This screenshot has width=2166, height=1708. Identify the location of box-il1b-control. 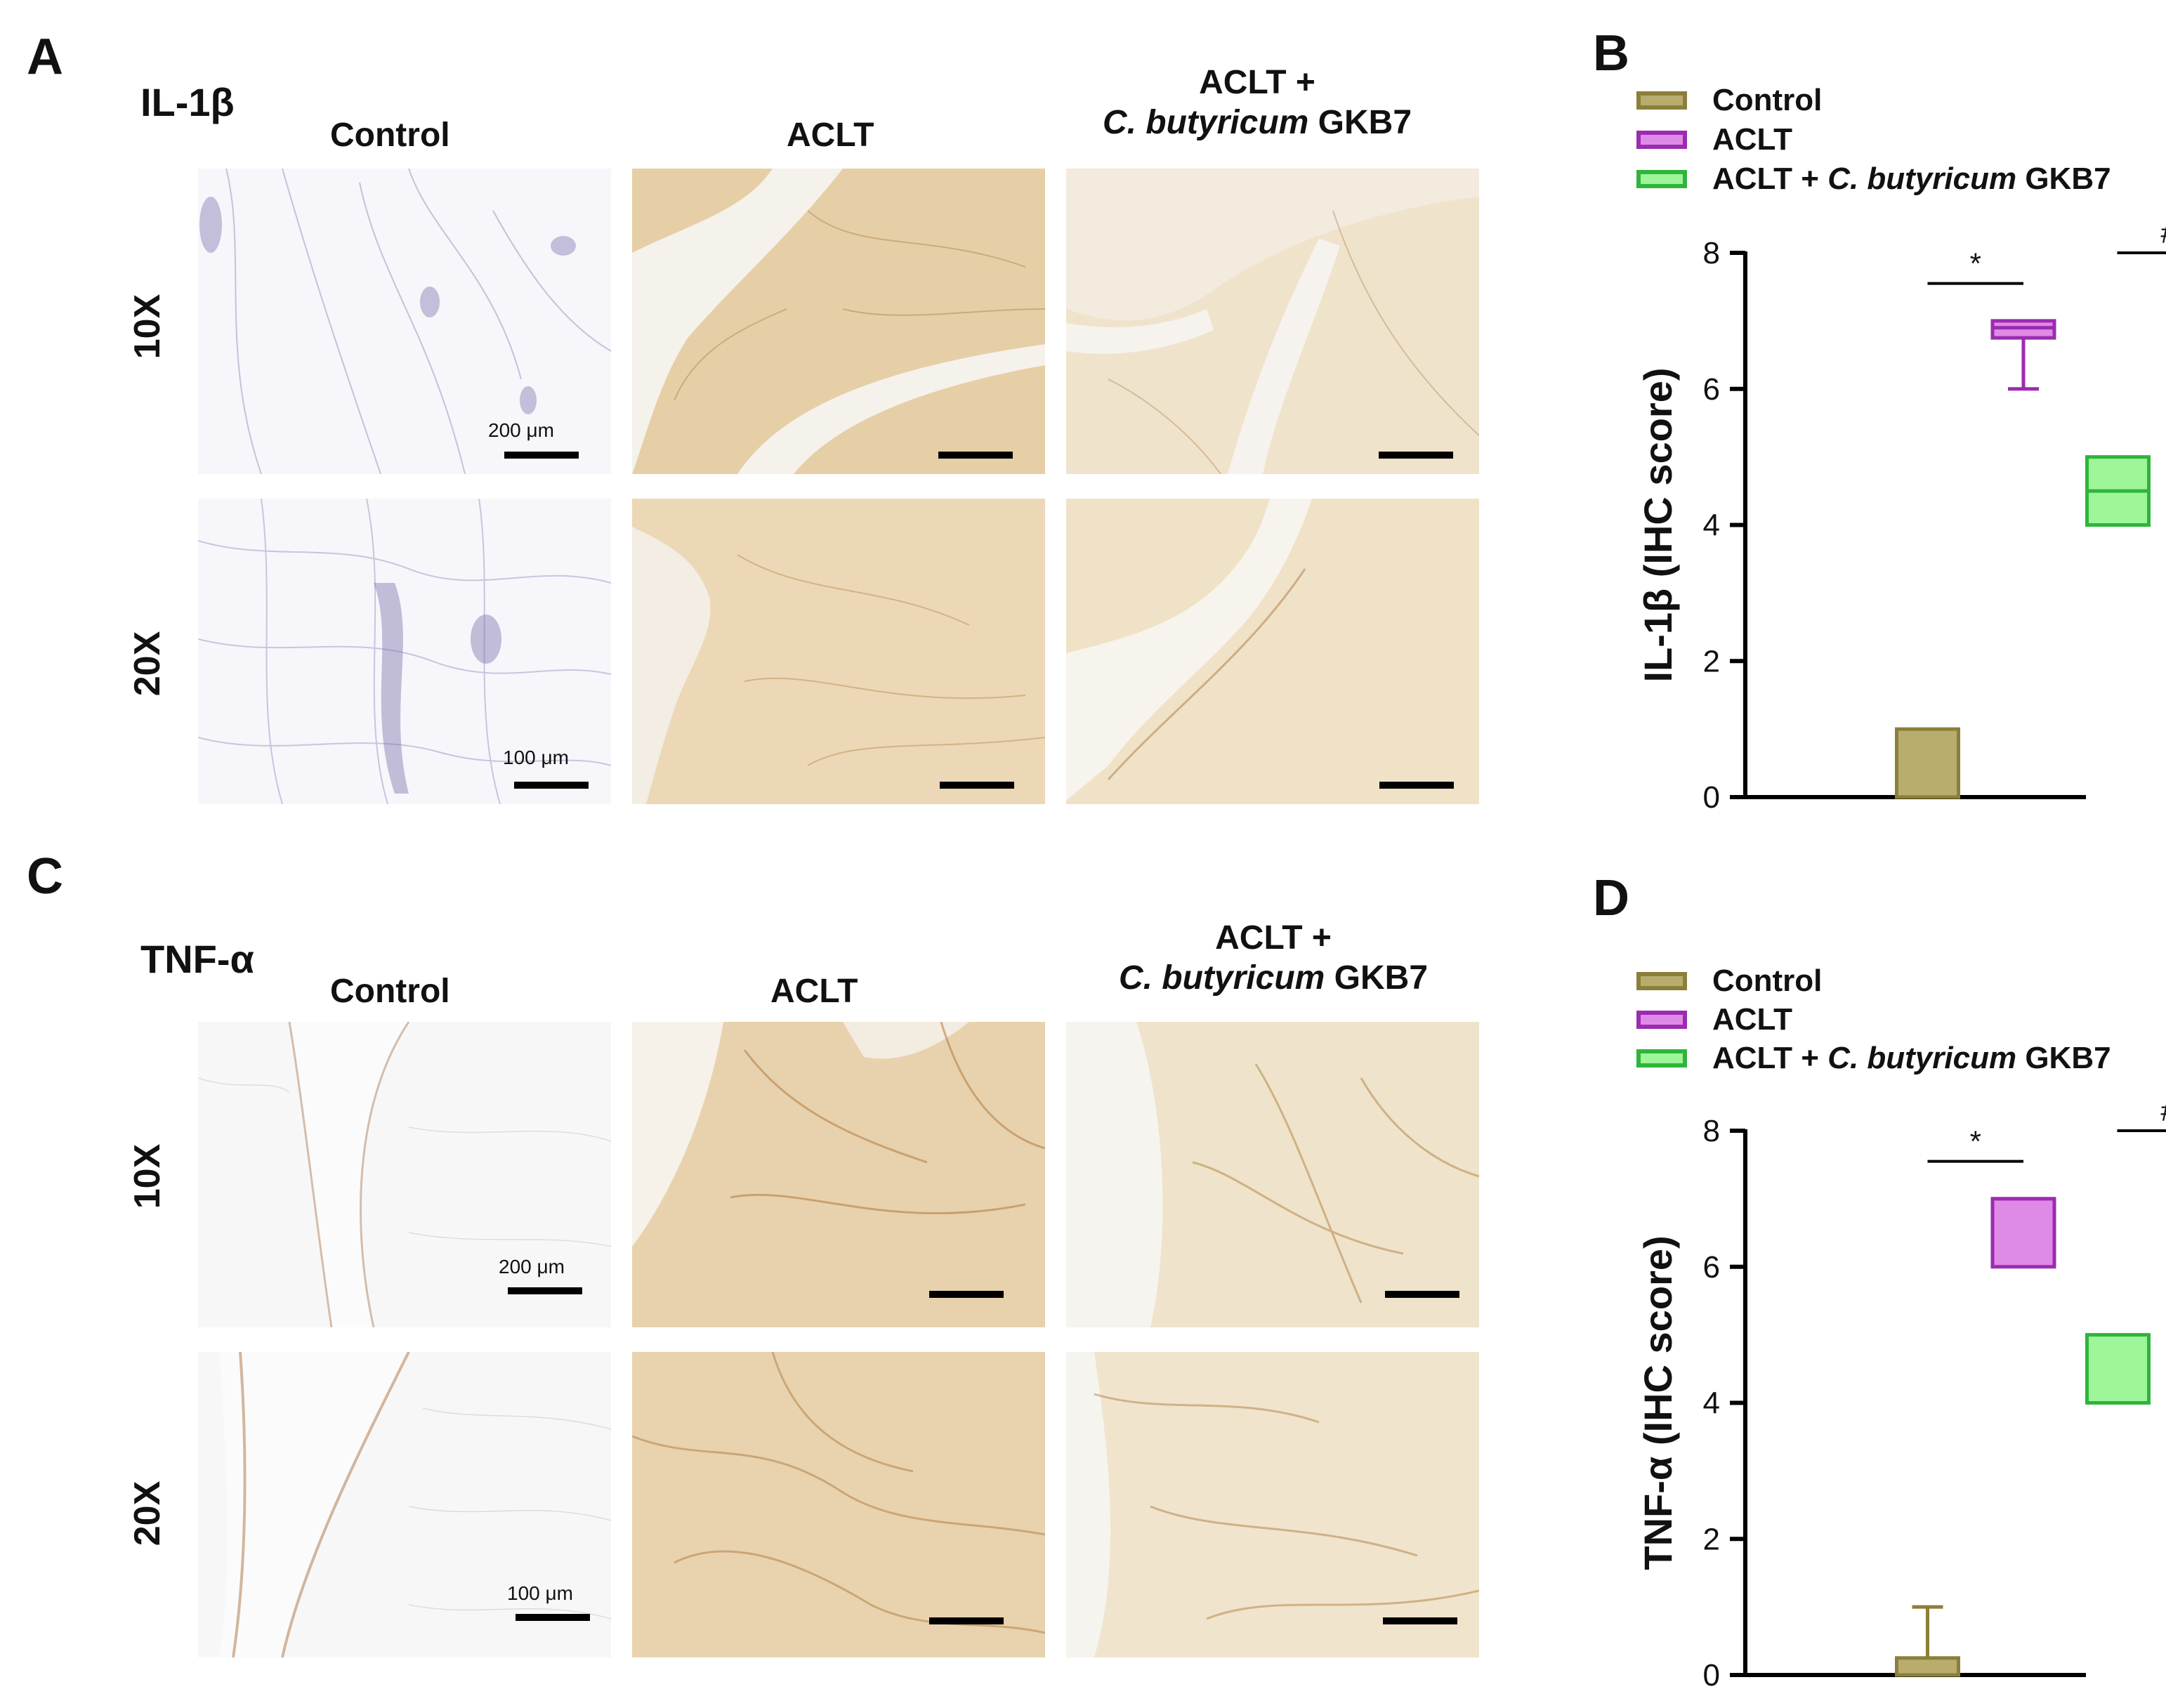
(1927, 763).